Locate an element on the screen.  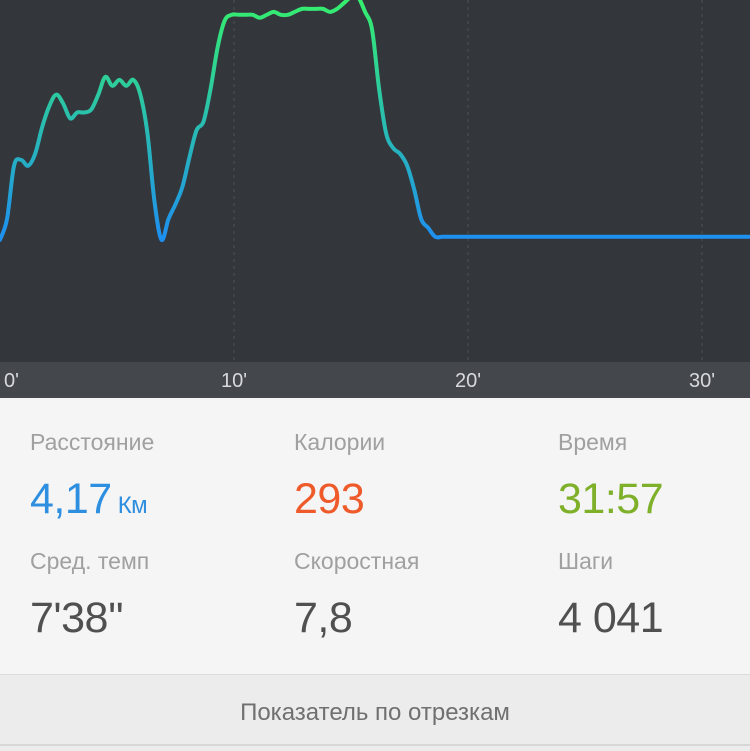
stat-value: 7'38'' is located at coordinates (77, 618).